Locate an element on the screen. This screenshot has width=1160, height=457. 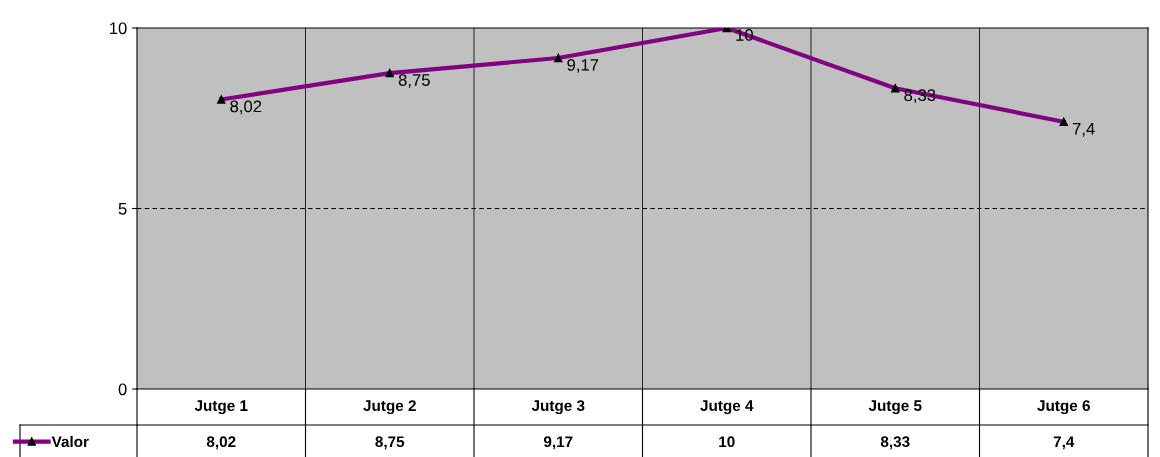
text: 8,02 is located at coordinates (246, 107).